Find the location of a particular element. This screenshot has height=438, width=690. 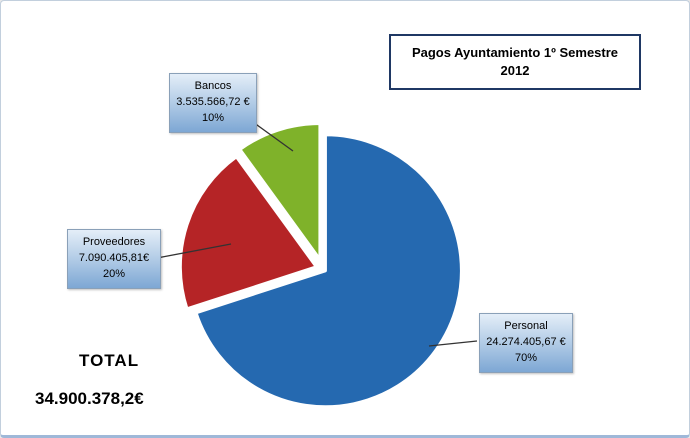

leader-line-proveedores is located at coordinates (194, 251).